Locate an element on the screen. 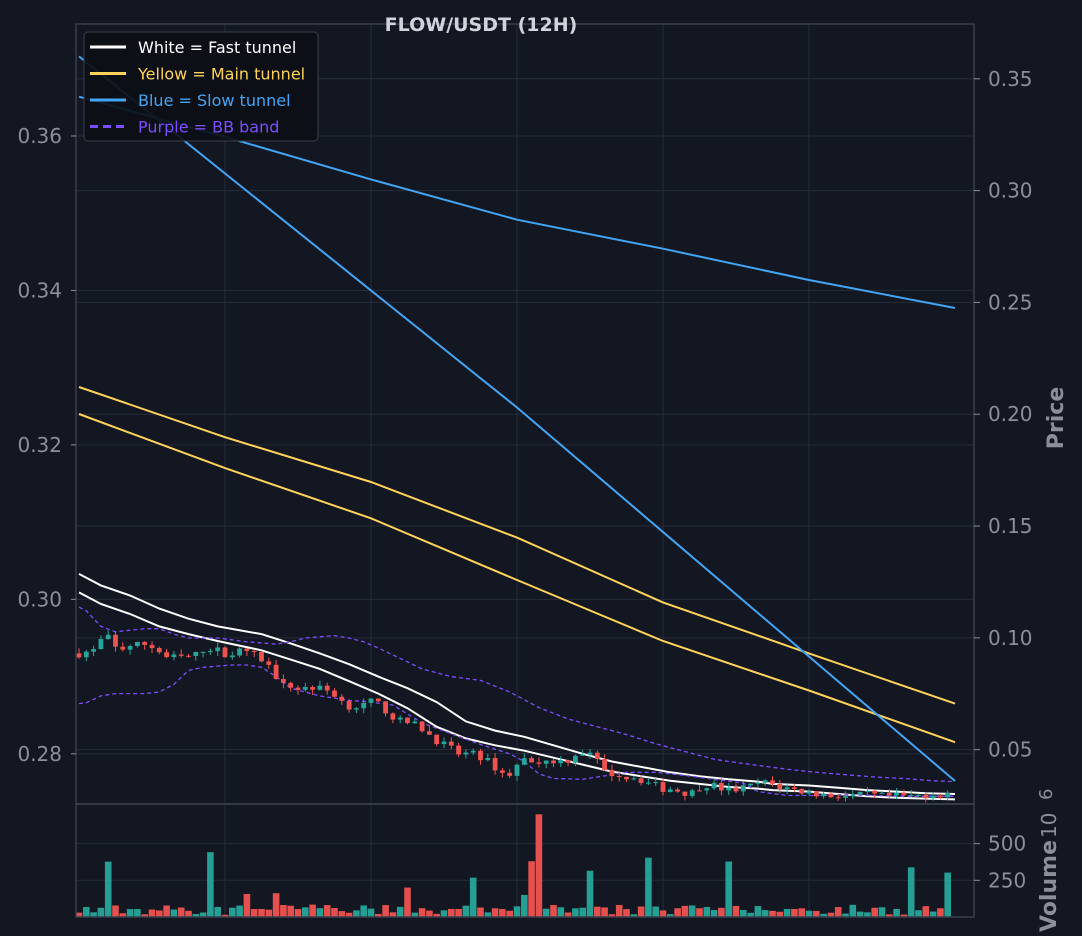  volume-tick-label: 500 is located at coordinates (1007, 844).